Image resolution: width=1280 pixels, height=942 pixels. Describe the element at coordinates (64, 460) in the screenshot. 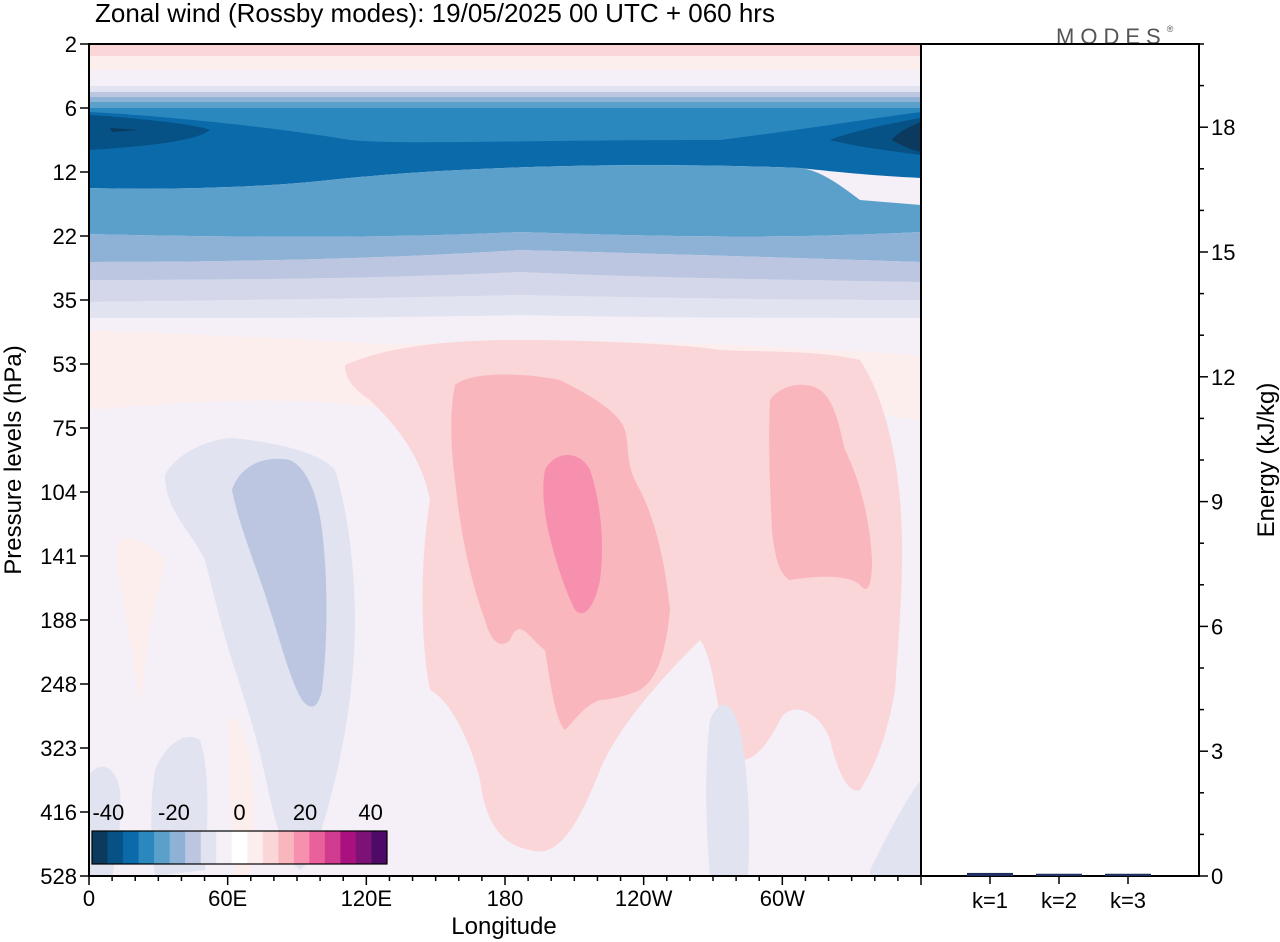

I see `y-axis: 2 6 12 22 35 53 75 104 141 188 248 323 416 528` at that location.